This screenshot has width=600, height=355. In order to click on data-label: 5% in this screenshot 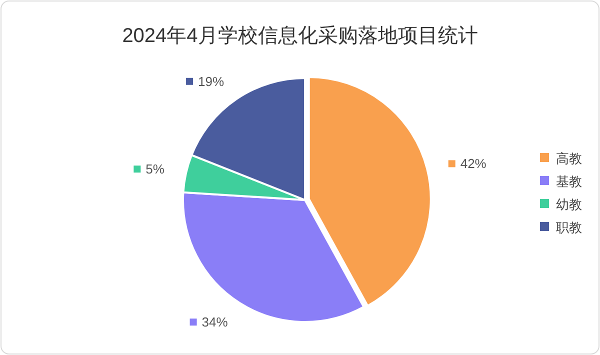, I will do `click(155, 169)`.